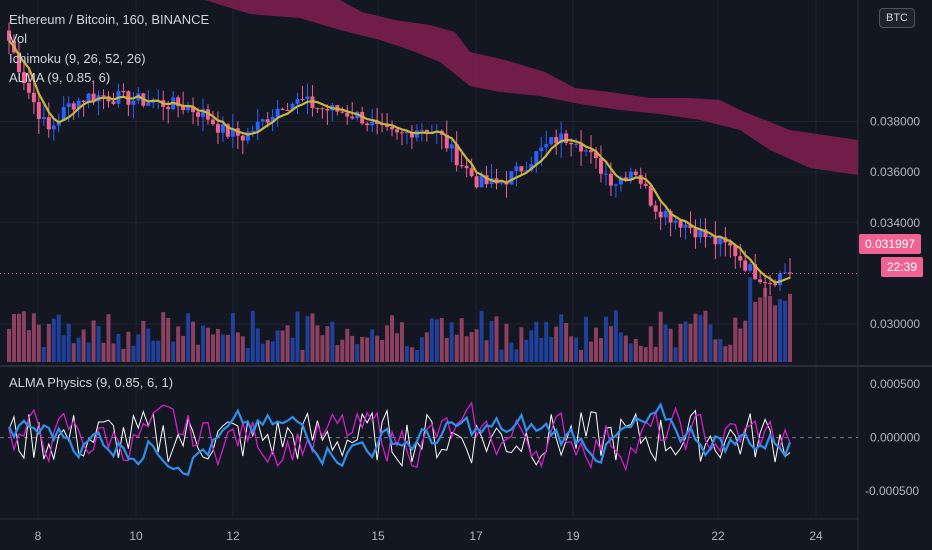 The image size is (932, 550). I want to click on price-axis-label: 0.038000, so click(895, 122).